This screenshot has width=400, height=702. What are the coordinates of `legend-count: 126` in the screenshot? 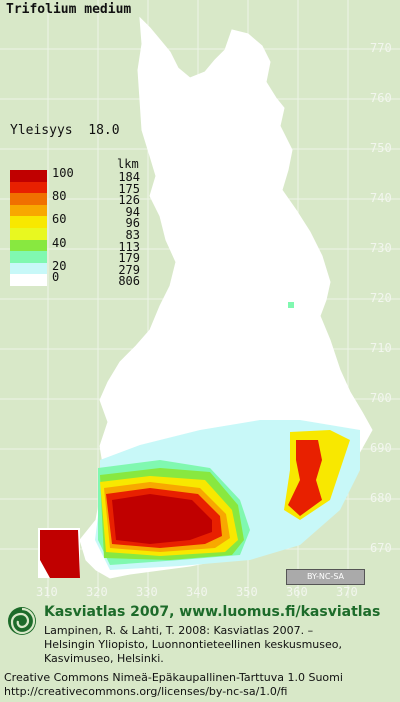 It's located at (129, 200).